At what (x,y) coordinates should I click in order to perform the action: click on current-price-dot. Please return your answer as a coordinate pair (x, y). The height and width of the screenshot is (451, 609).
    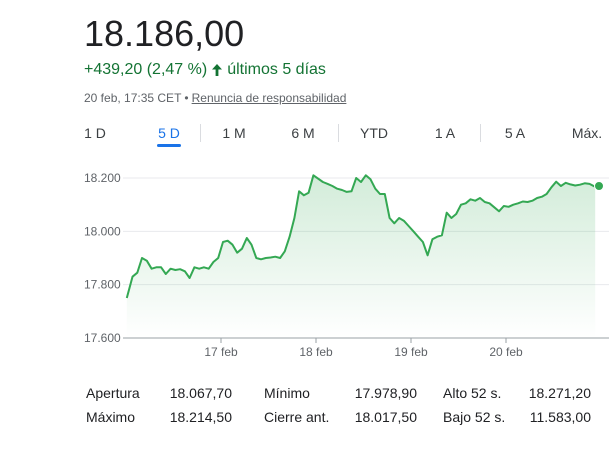
    Looking at the image, I should click on (599, 186).